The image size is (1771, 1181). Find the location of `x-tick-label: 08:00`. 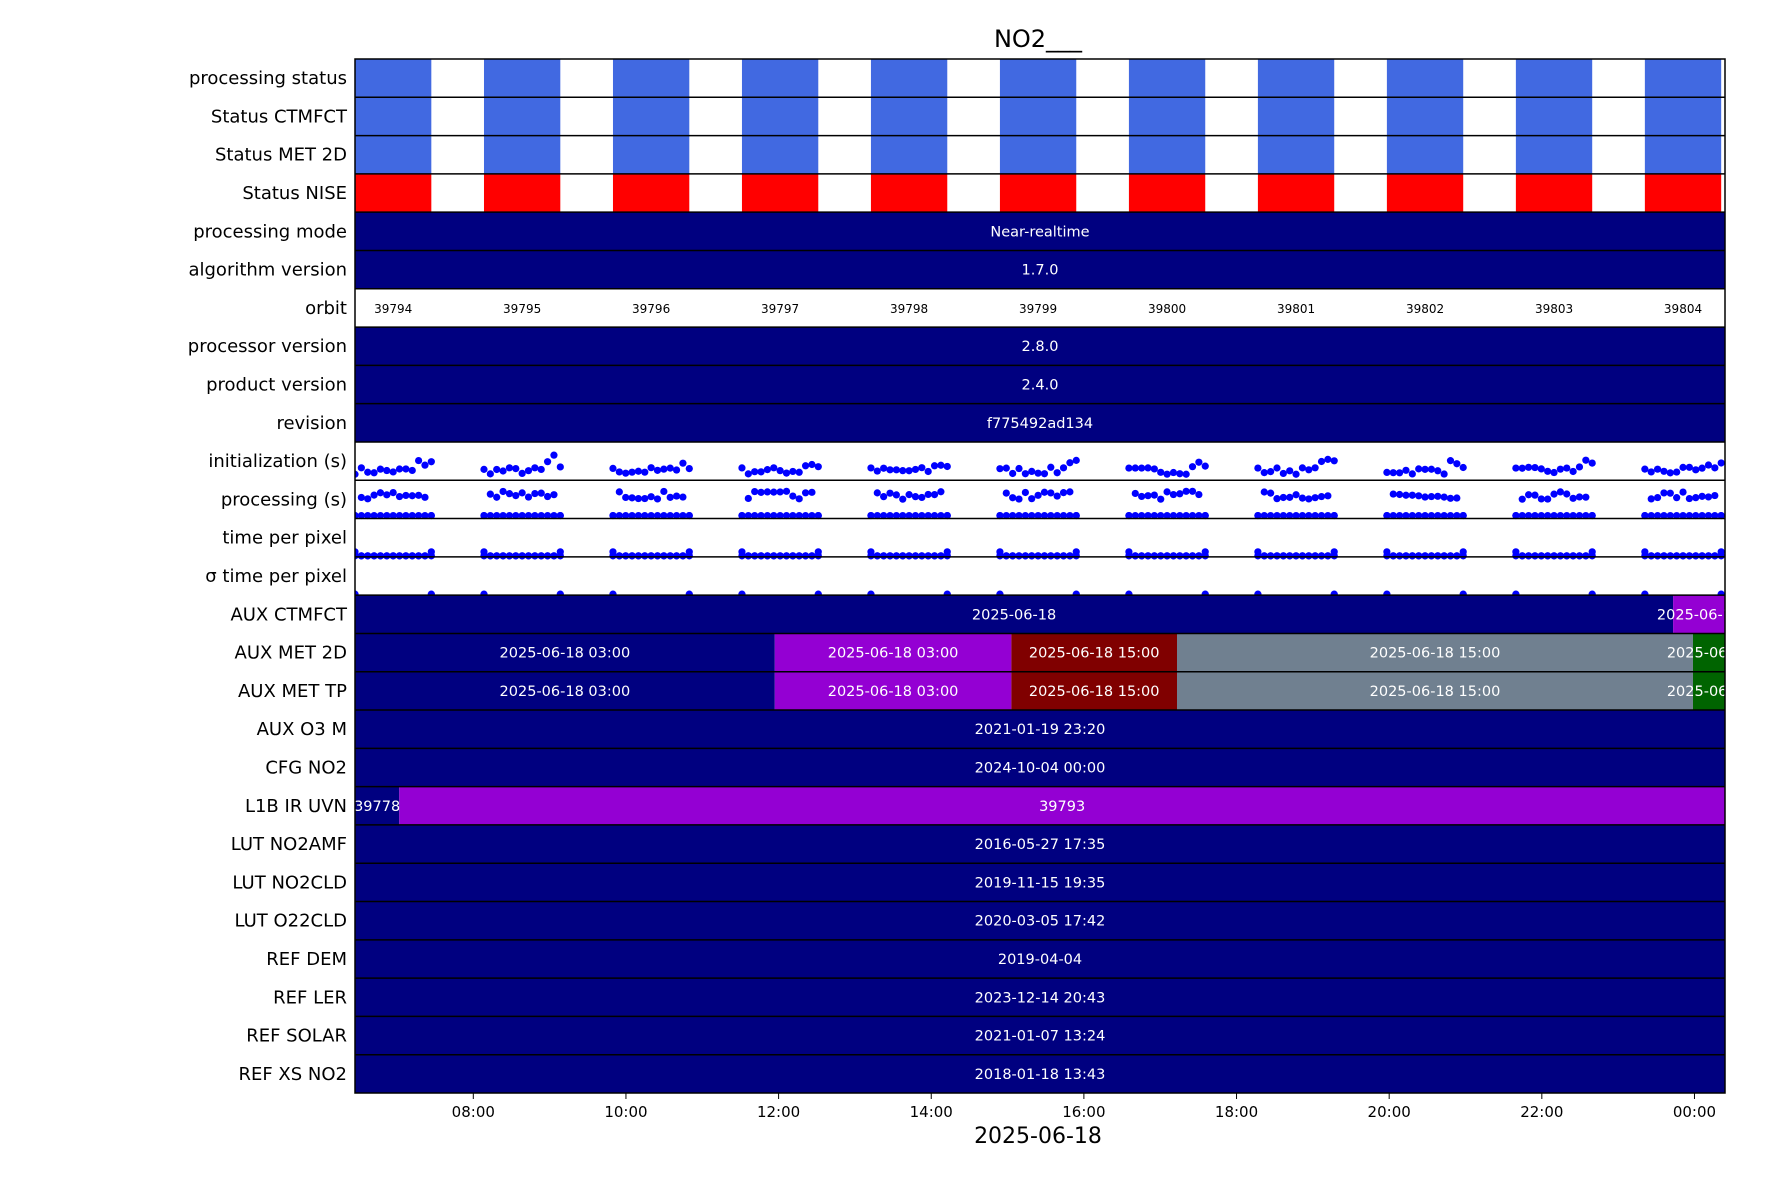

x-tick-label: 08:00 is located at coordinates (473, 1112).